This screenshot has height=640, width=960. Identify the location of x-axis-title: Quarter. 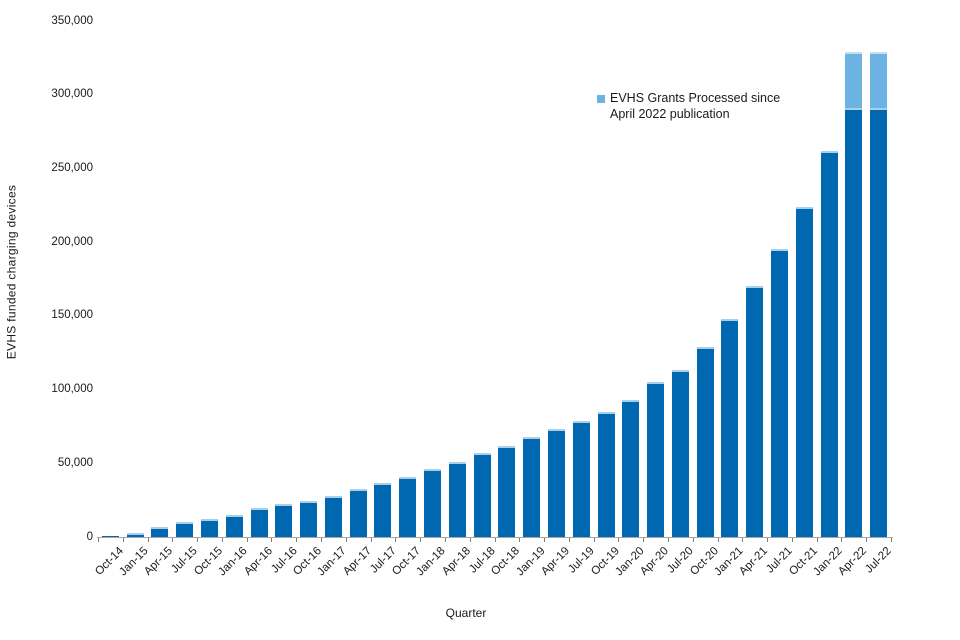
(466, 613).